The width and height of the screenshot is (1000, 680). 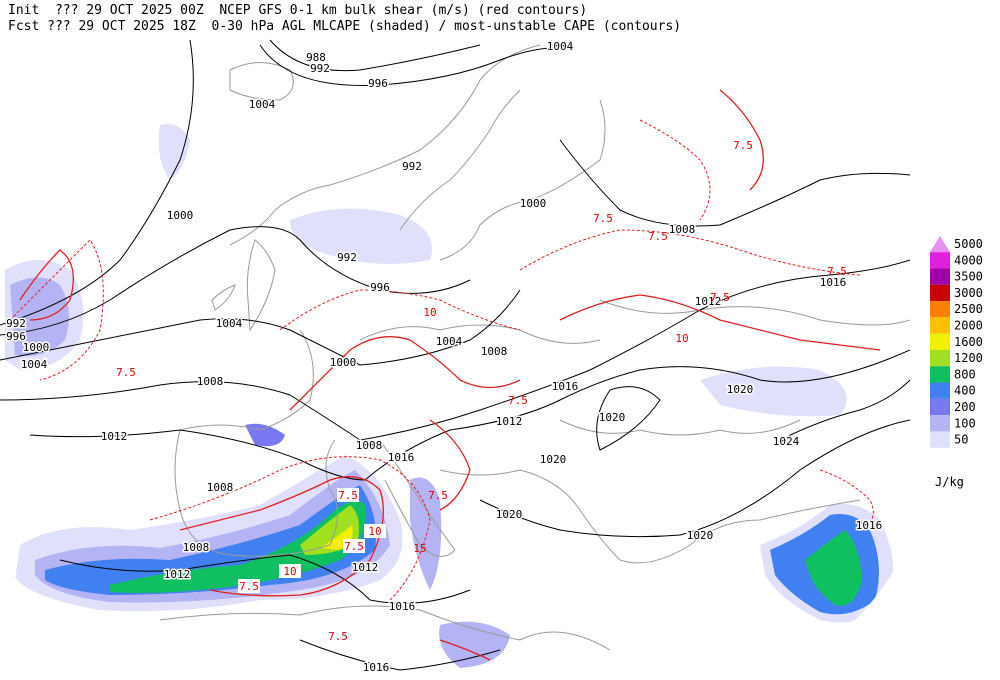 What do you see at coordinates (316, 57) in the screenshot?
I see `isobar-label: 988` at bounding box center [316, 57].